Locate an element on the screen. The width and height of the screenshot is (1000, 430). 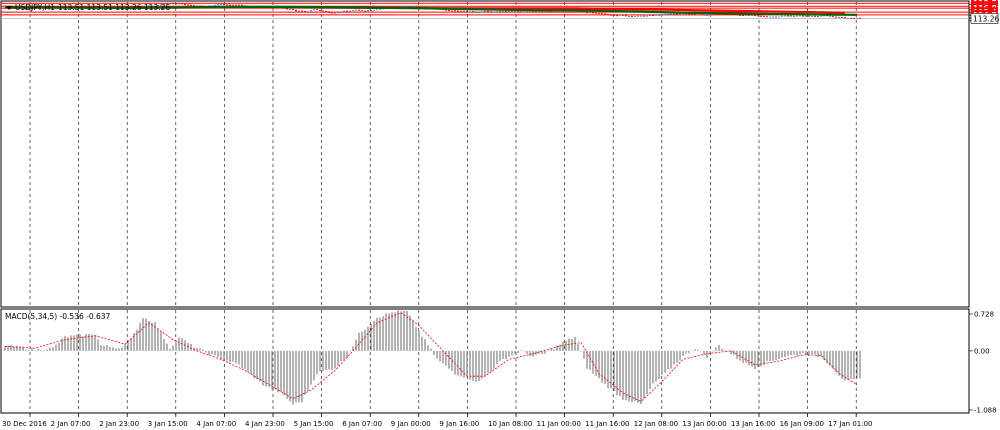
time-tick-label: 4 Jan 07:00 is located at coordinates (216, 424).